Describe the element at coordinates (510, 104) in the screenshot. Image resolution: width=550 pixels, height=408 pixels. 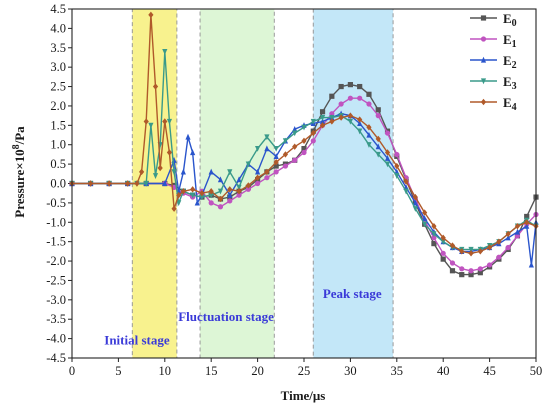
I see `legend-label-E4: E4` at that location.